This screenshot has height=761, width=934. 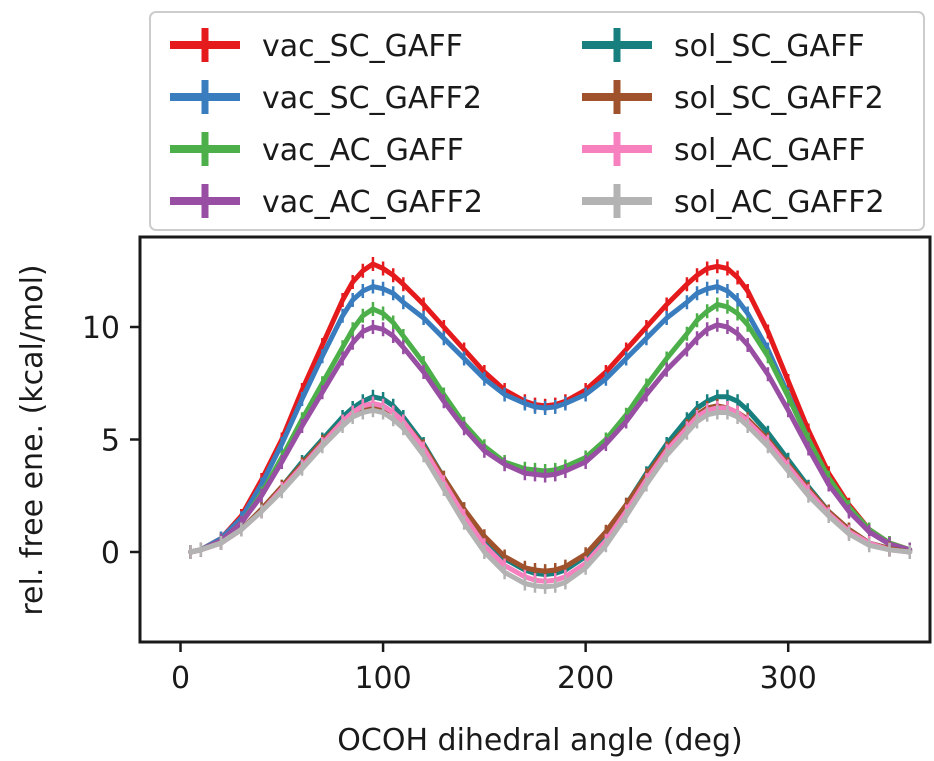 I want to click on legend-label: sol_AC_GAFF2, so click(x=779, y=202).